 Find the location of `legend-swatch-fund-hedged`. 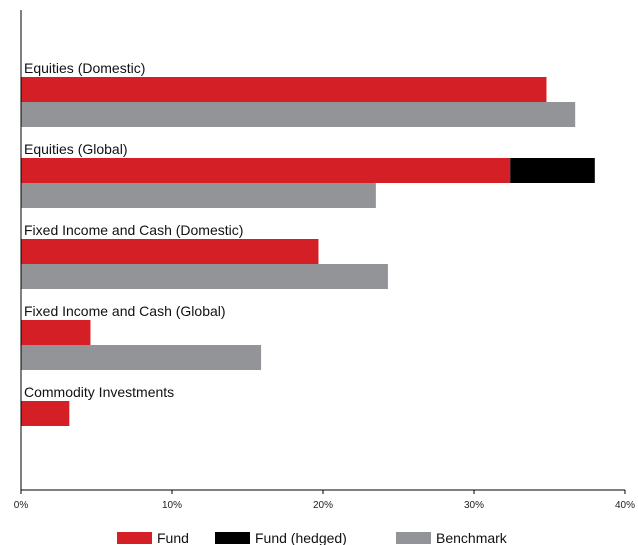

legend-swatch-fund-hedged is located at coordinates (232, 538).